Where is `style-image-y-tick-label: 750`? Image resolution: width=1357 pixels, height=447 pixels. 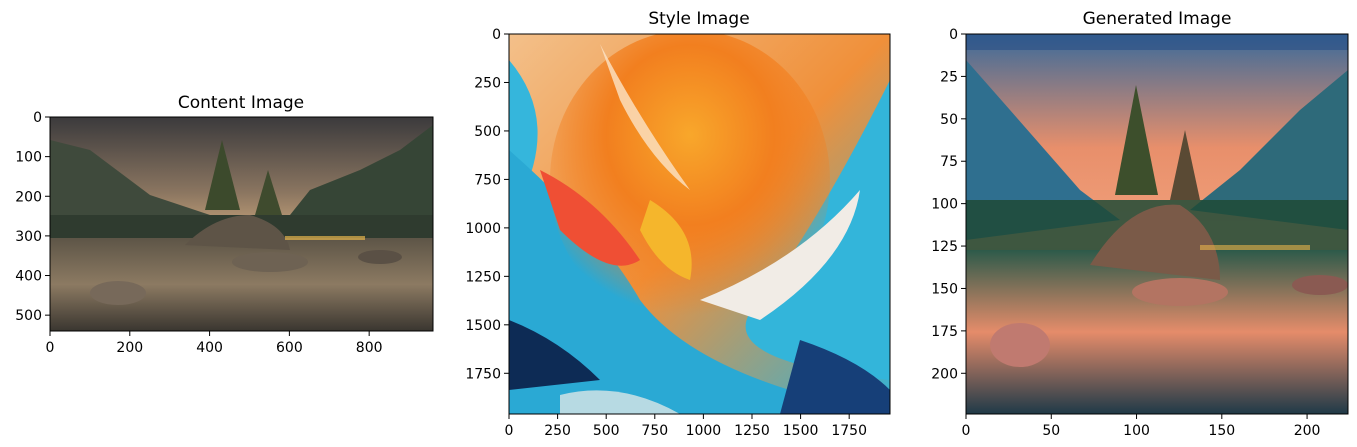 style-image-y-tick-label: 750 is located at coordinates (487, 180).